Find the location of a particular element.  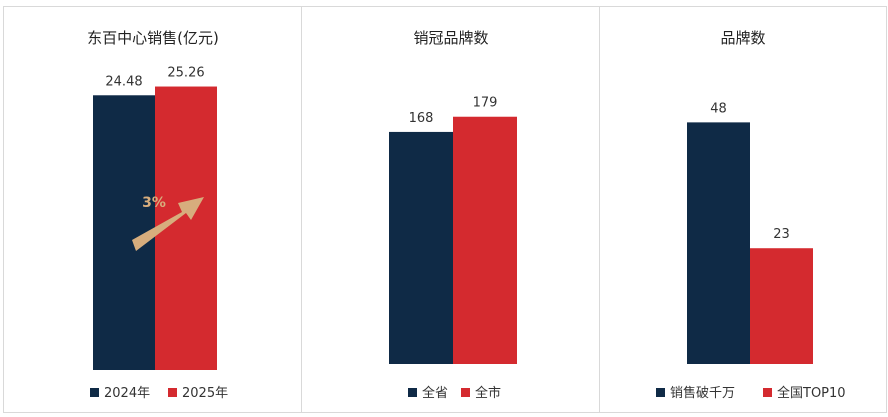

brand-count-value-label-2: 23 is located at coordinates (781, 234).